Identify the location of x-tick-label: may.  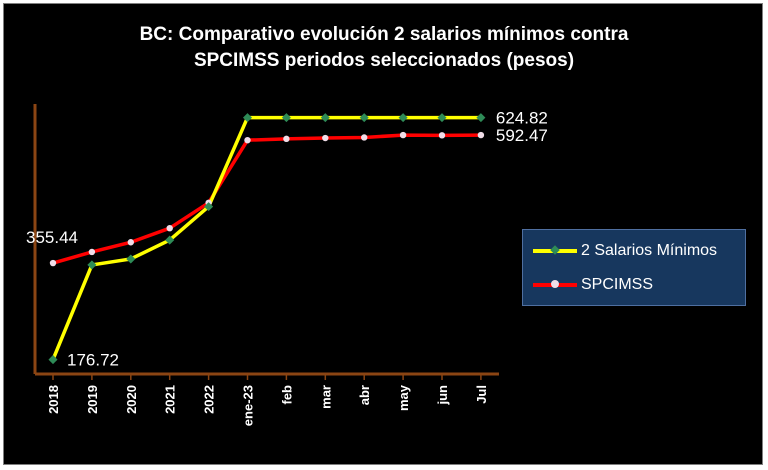
(403, 397).